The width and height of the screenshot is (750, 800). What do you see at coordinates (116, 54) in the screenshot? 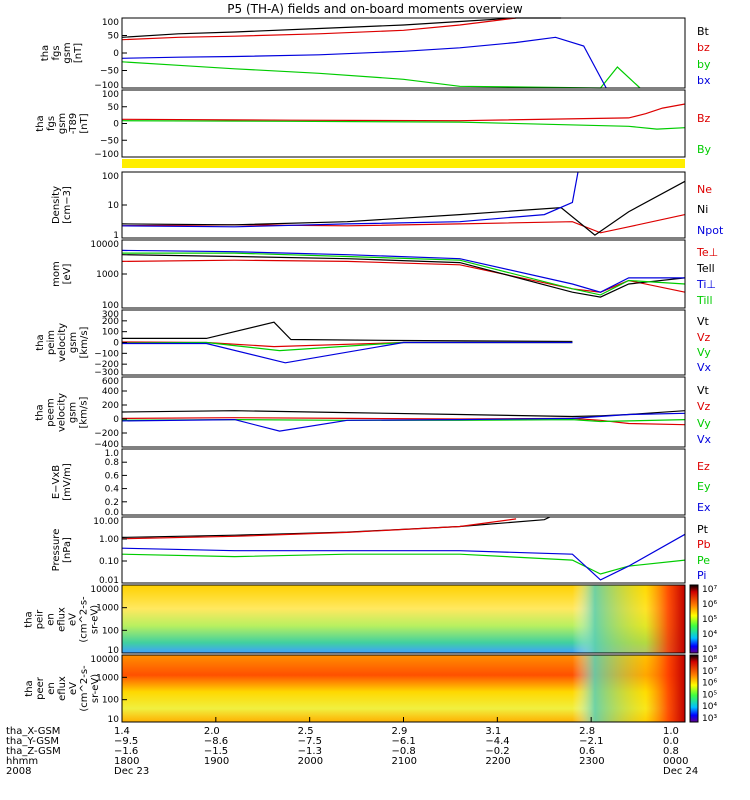
I see `fgs-y-tick: 0` at bounding box center [116, 54].